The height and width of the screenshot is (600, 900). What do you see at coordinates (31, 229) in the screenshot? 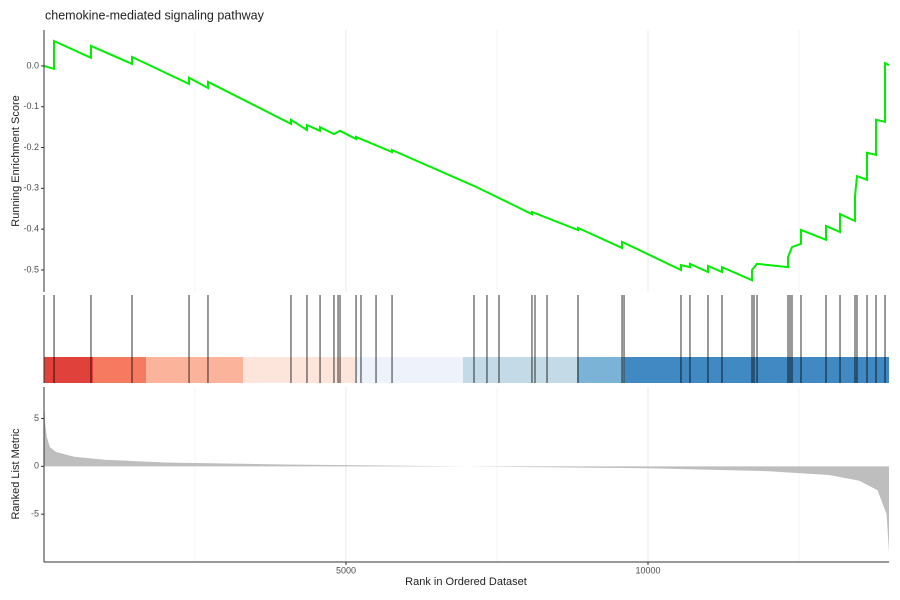
I see `y-tick-label: -0.4` at bounding box center [31, 229].